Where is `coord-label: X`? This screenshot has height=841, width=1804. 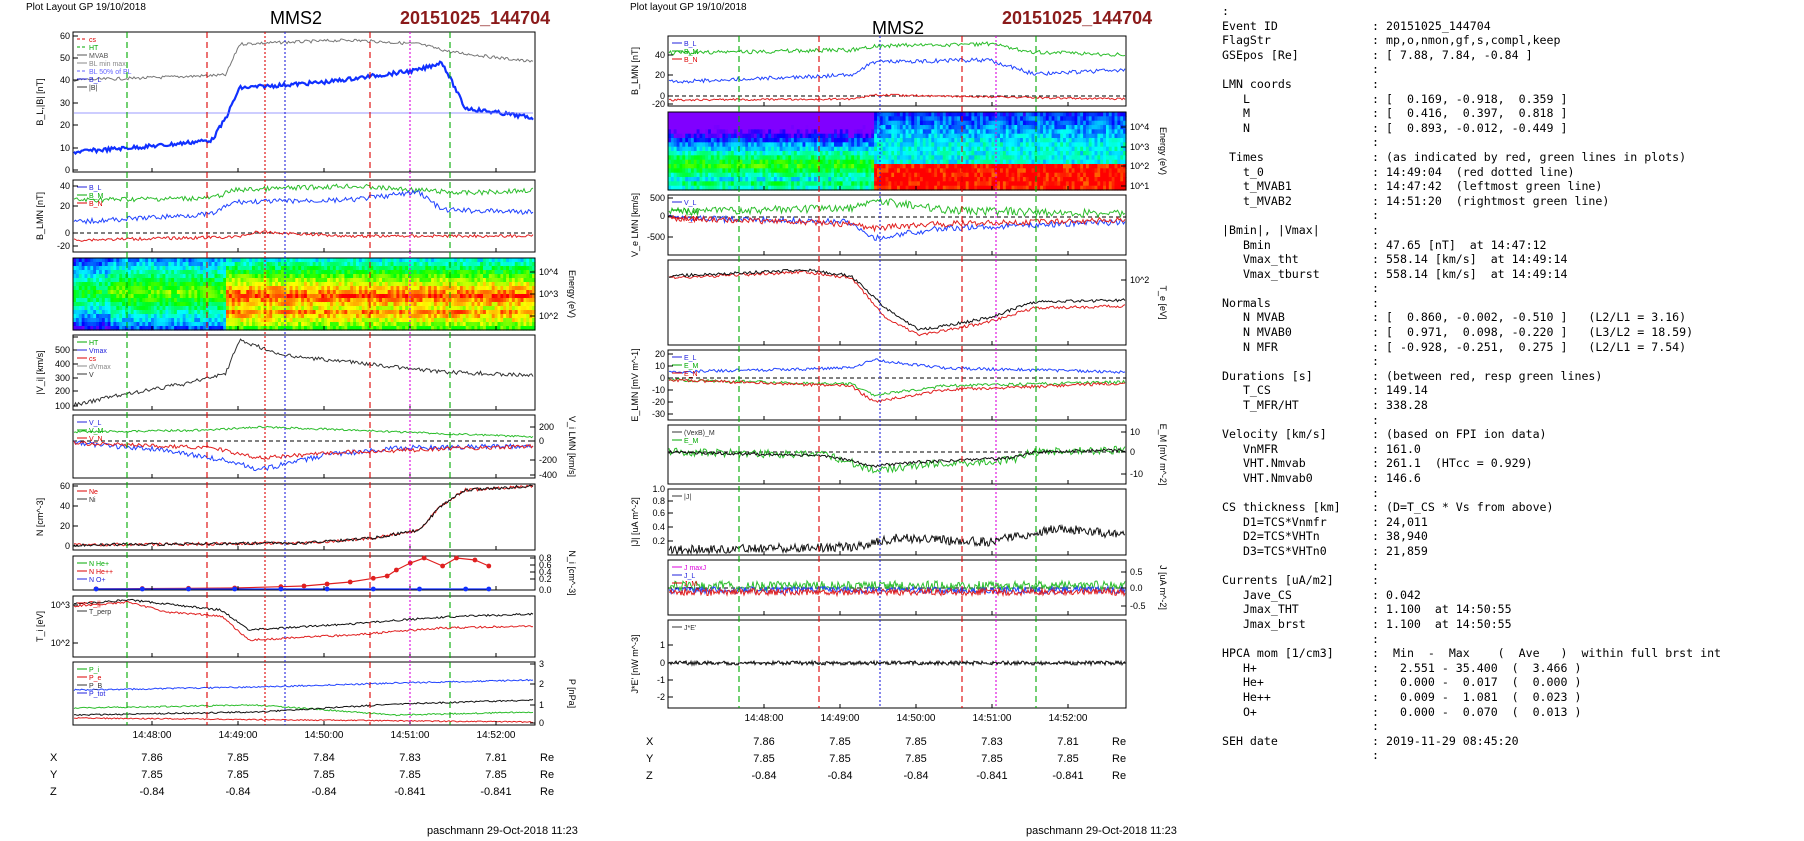
coord-label: X is located at coordinates (54, 758).